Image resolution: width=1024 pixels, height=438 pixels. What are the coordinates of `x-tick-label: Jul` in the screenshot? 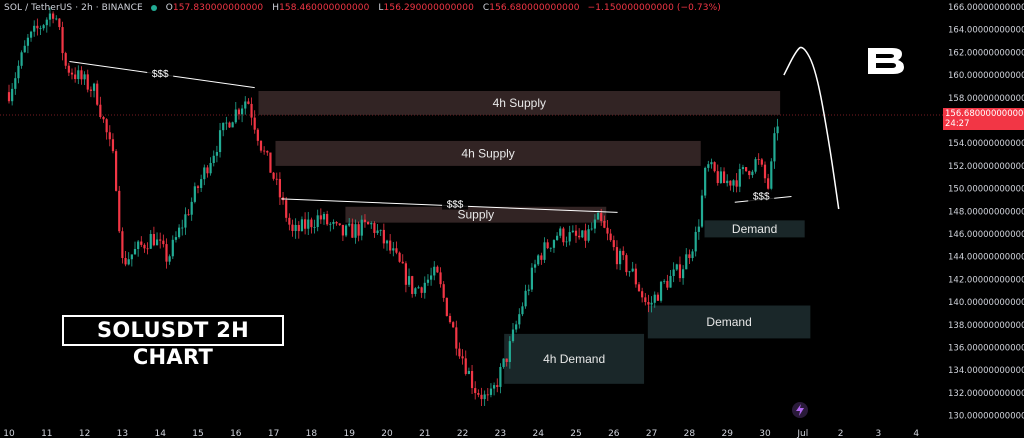 It's located at (802, 433).